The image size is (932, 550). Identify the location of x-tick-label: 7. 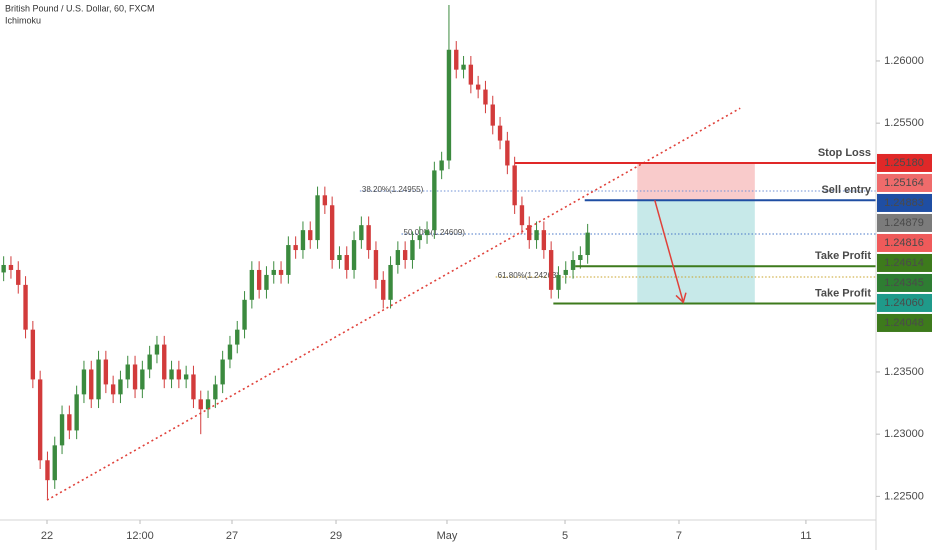
(679, 536).